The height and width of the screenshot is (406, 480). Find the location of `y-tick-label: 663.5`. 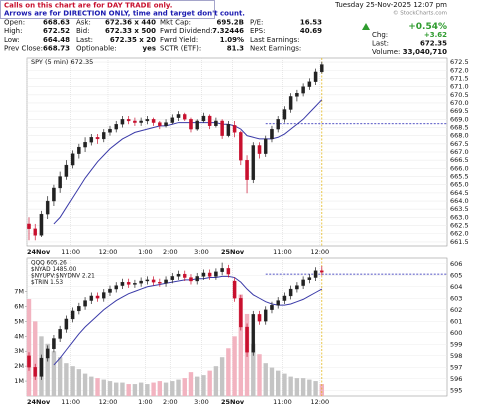

y-tick-label: 663.5 is located at coordinates (459, 209).